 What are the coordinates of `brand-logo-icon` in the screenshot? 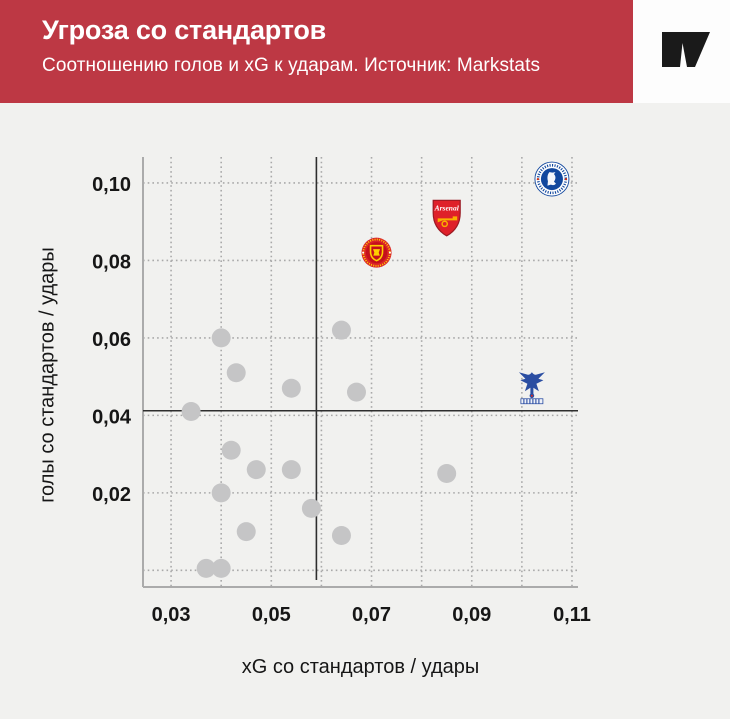 It's located at (686, 49).